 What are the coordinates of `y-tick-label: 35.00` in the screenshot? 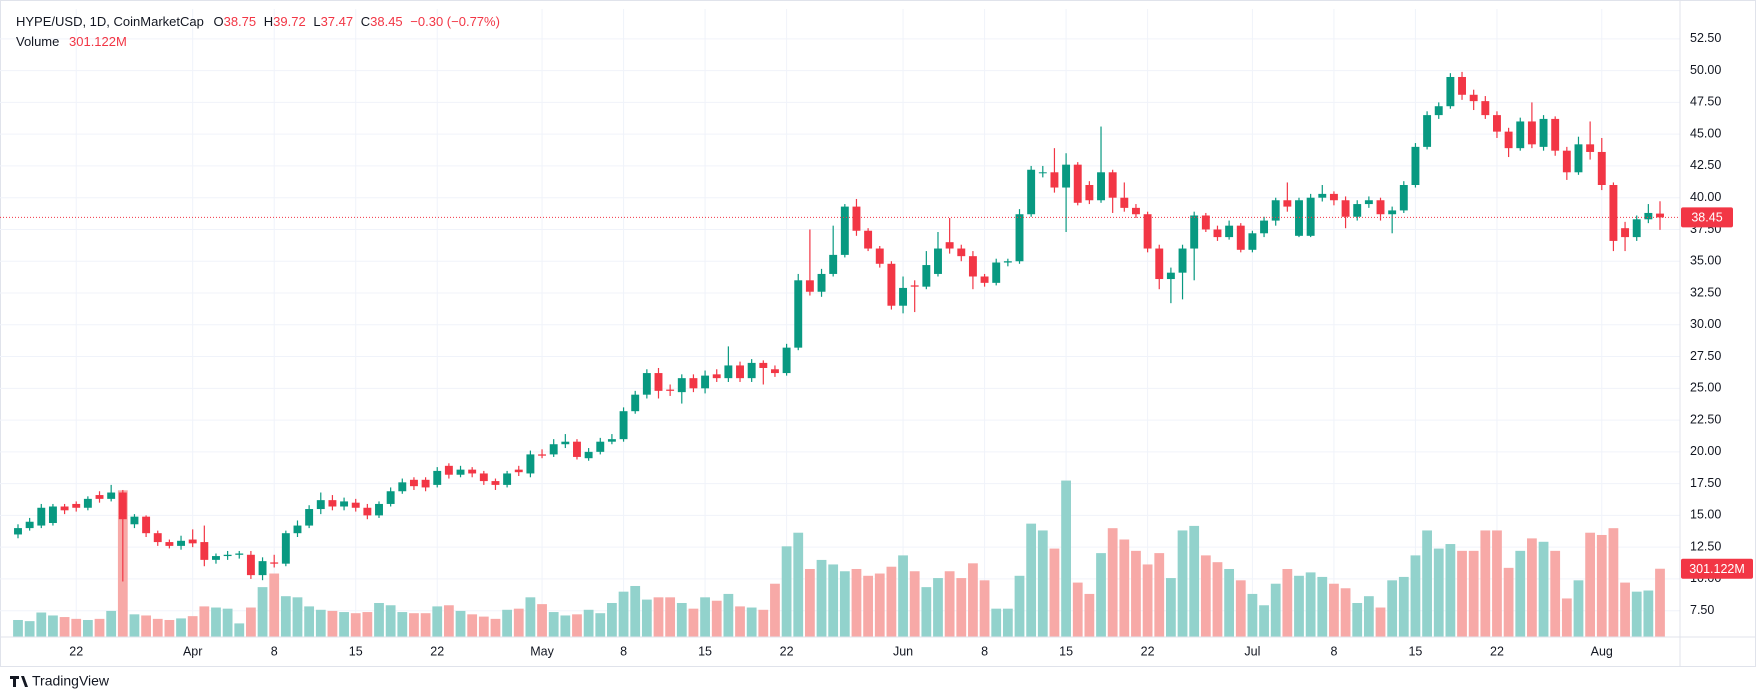 It's located at (1705, 261).